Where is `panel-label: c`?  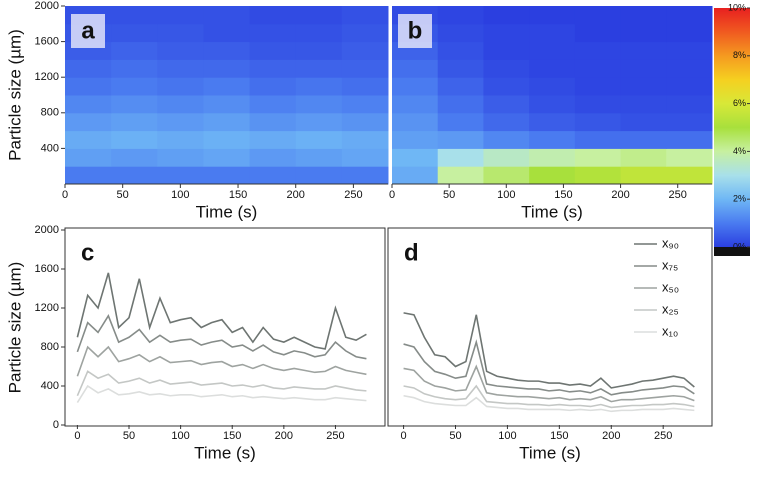
panel-label: c is located at coordinates (87, 252).